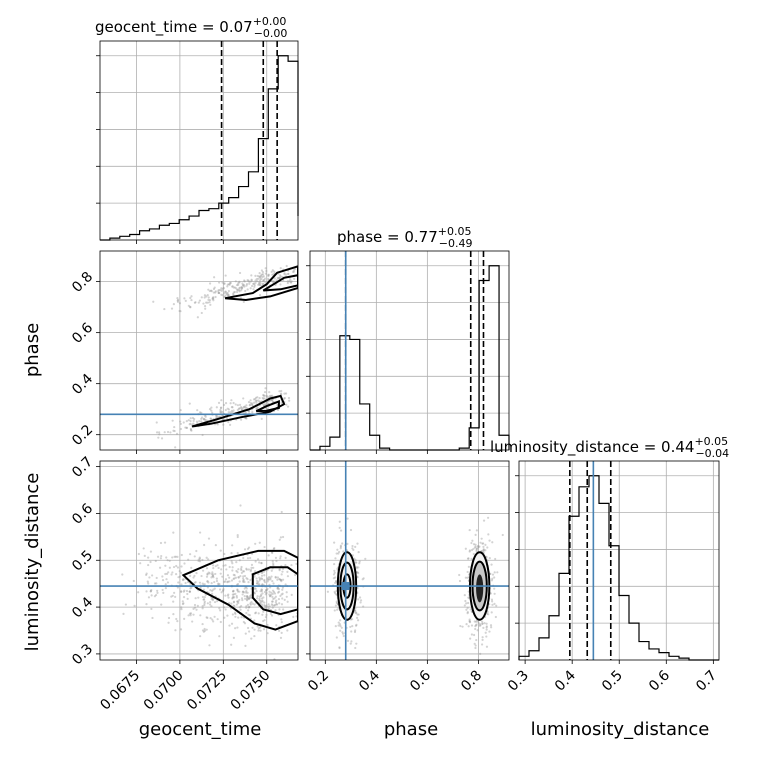 The width and height of the screenshot is (760, 760). Describe the element at coordinates (120, 691) in the screenshot. I see `x-tick-label-0: 0.0675` at that location.